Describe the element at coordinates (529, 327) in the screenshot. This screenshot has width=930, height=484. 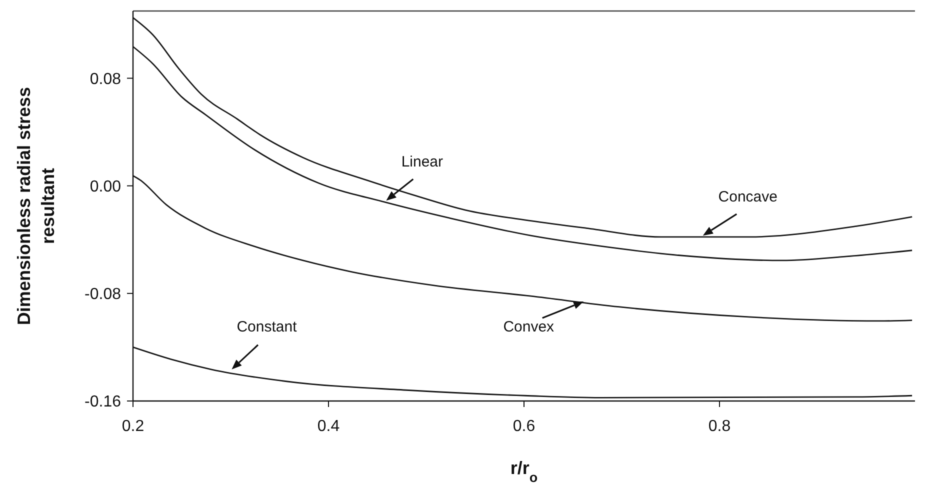
I see `annotation: Convex` at that location.